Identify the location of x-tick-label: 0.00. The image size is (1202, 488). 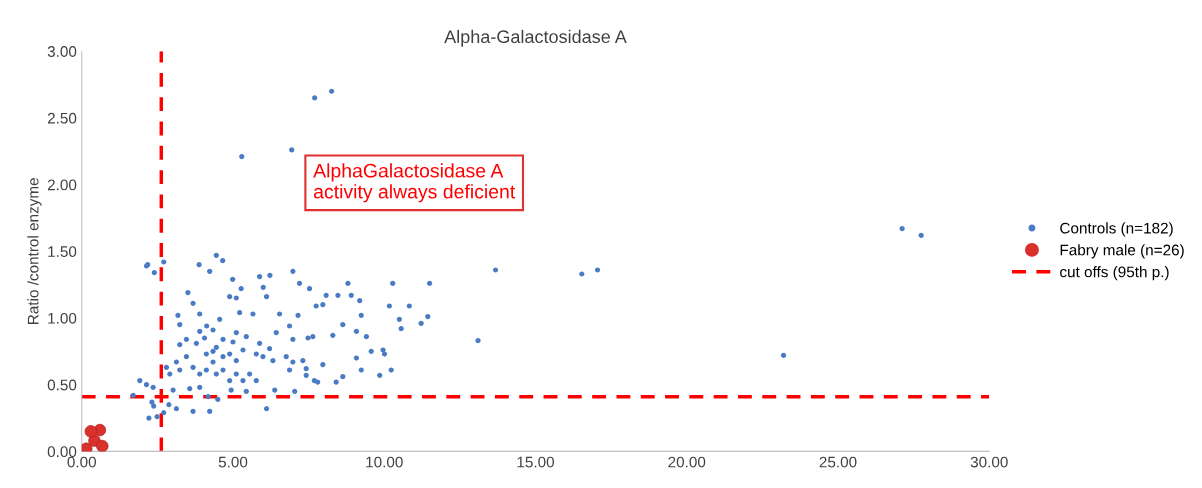
(82, 462).